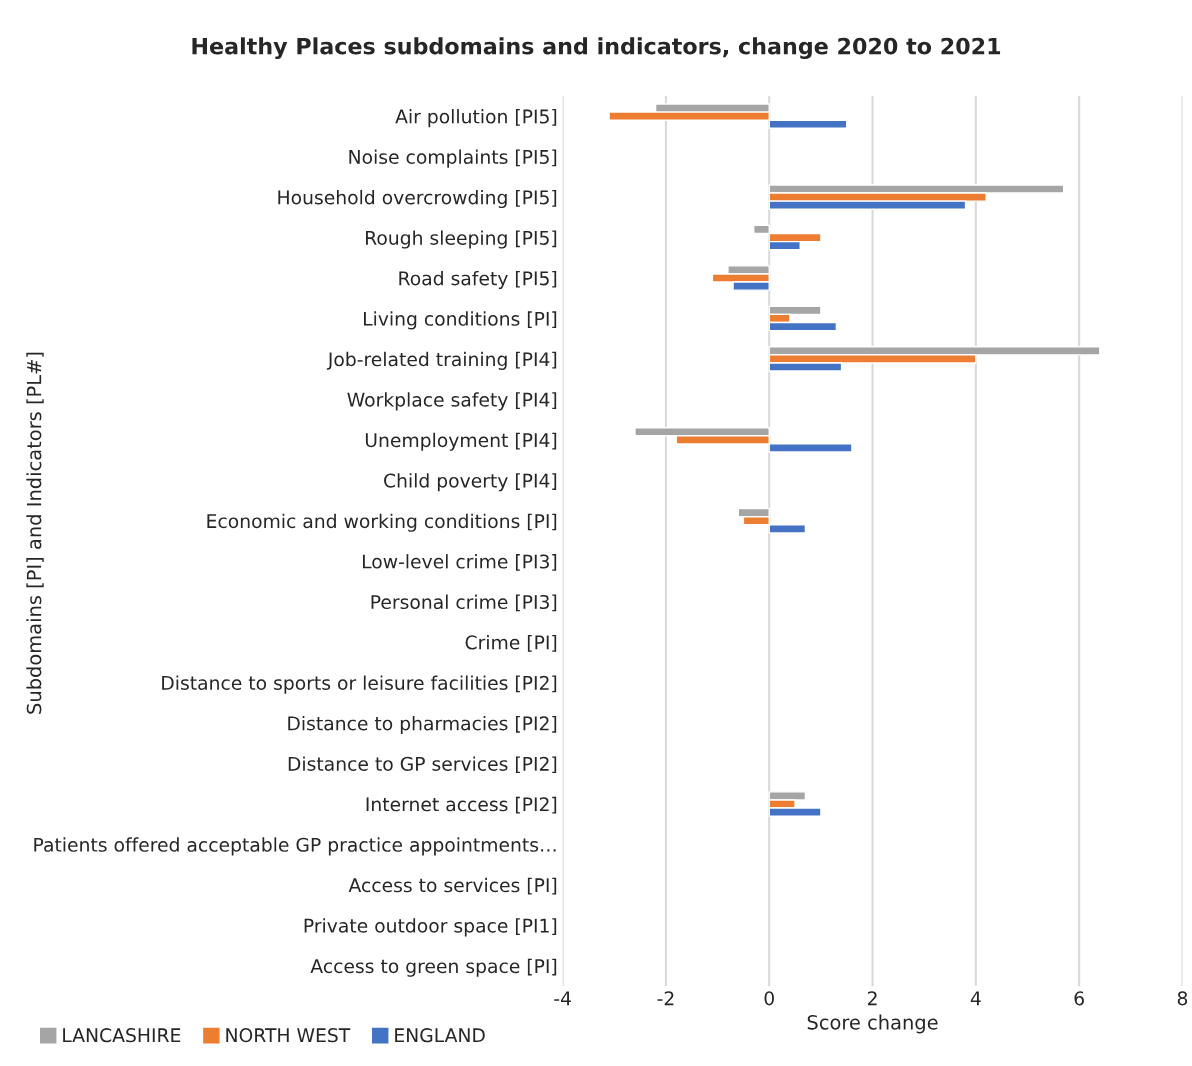  What do you see at coordinates (453, 158) in the screenshot?
I see `y-tick-label: Noise complaints [PI5]` at bounding box center [453, 158].